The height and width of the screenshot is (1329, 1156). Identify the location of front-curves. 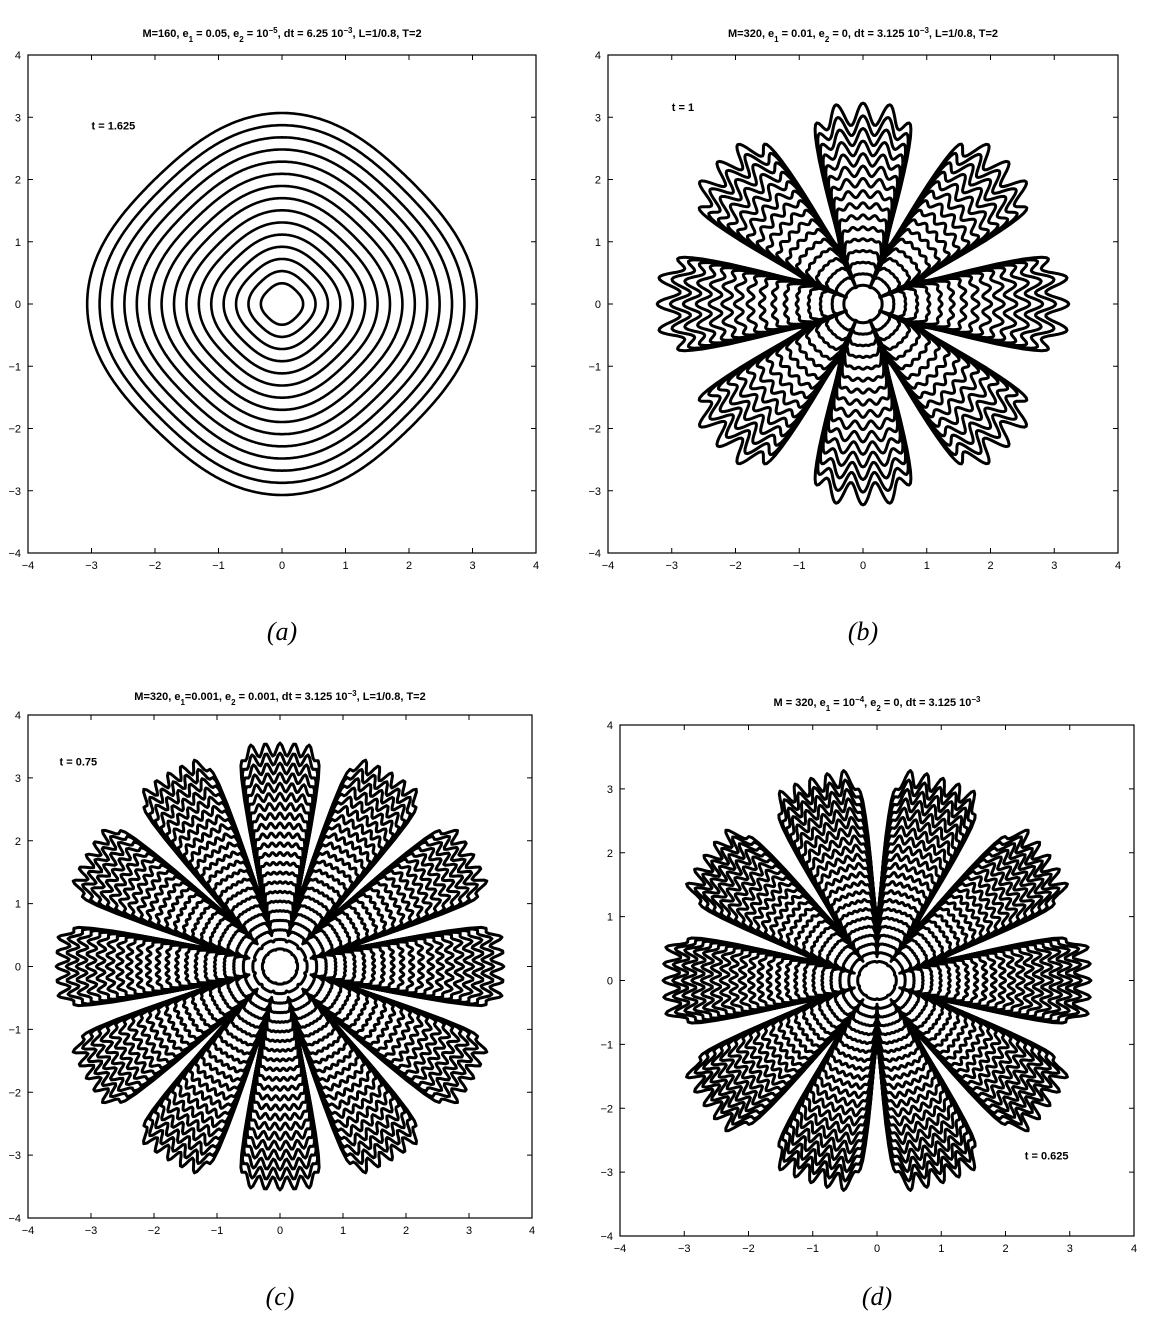
(877, 981).